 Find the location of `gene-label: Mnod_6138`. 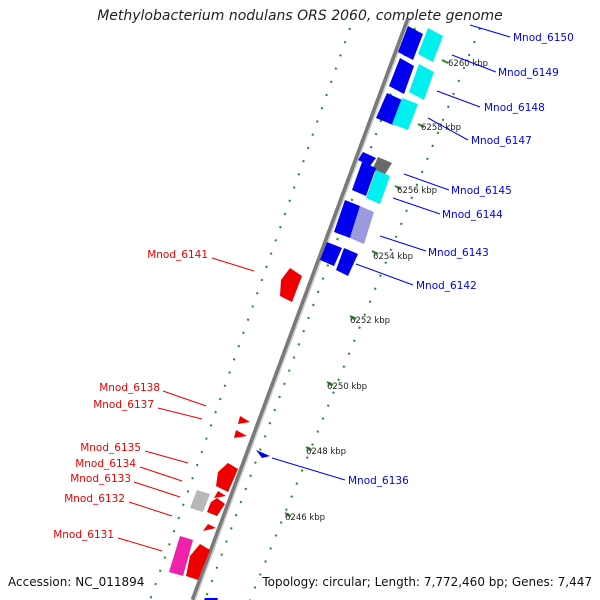

gene-label: Mnod_6138 is located at coordinates (129, 388).